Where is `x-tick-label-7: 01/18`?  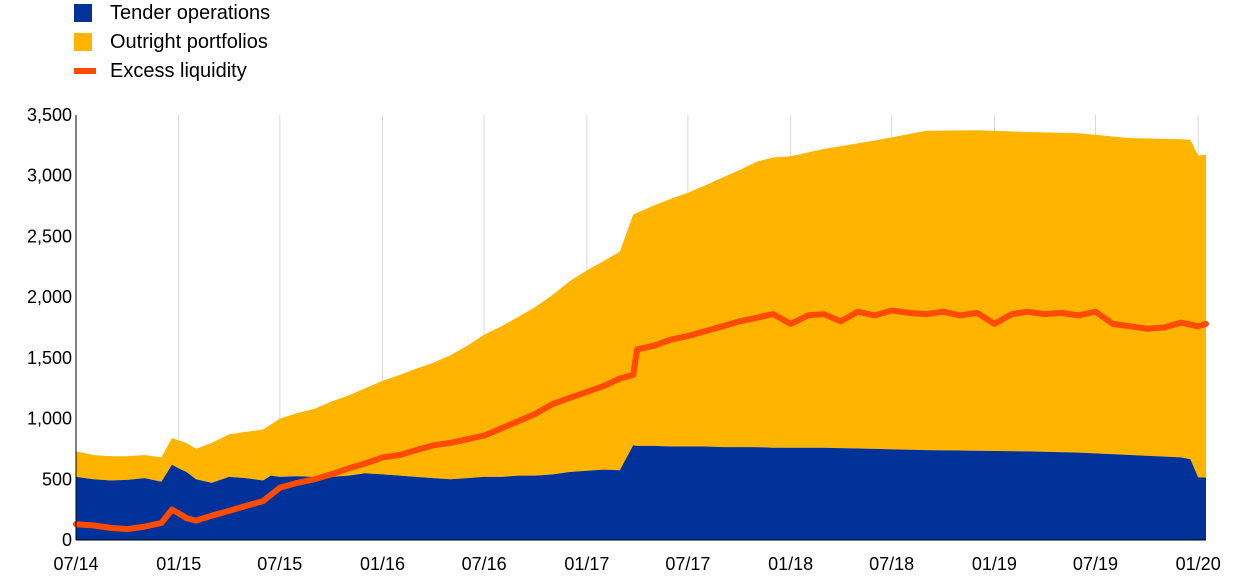
x-tick-label-7: 01/18 is located at coordinates (790, 564).